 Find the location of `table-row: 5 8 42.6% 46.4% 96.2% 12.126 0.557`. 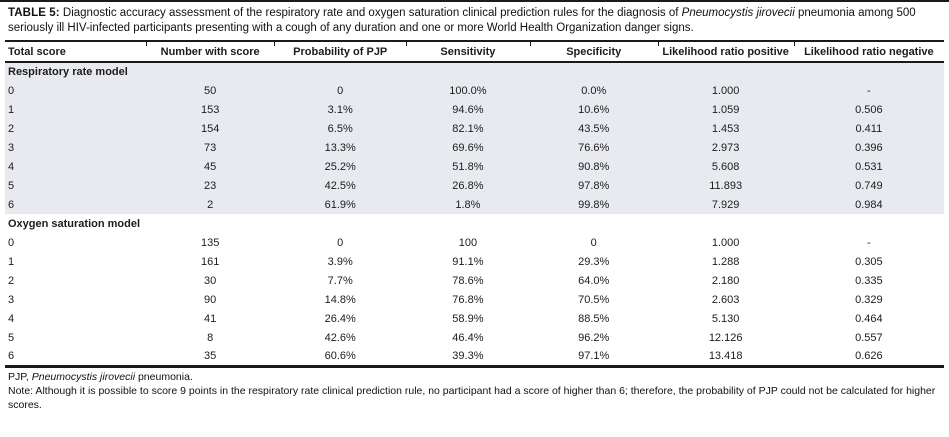

table-row: 5 8 42.6% 46.4% 96.2% 12.126 0.557 is located at coordinates (474, 337).